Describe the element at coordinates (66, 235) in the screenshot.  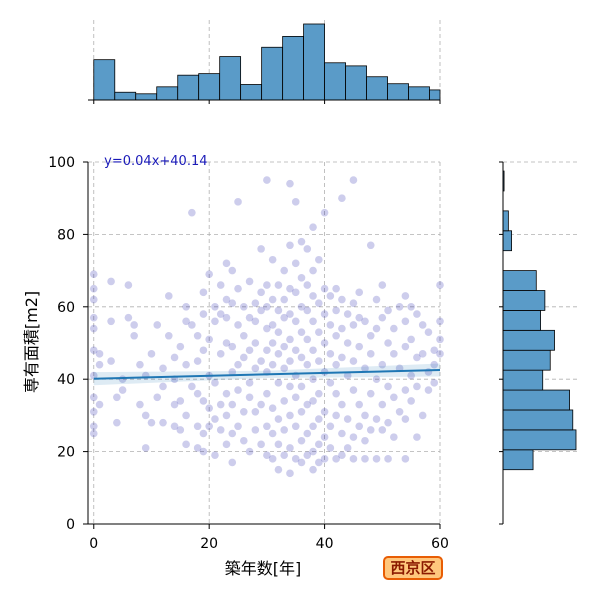
I see `y-tick-label: 80` at that location.